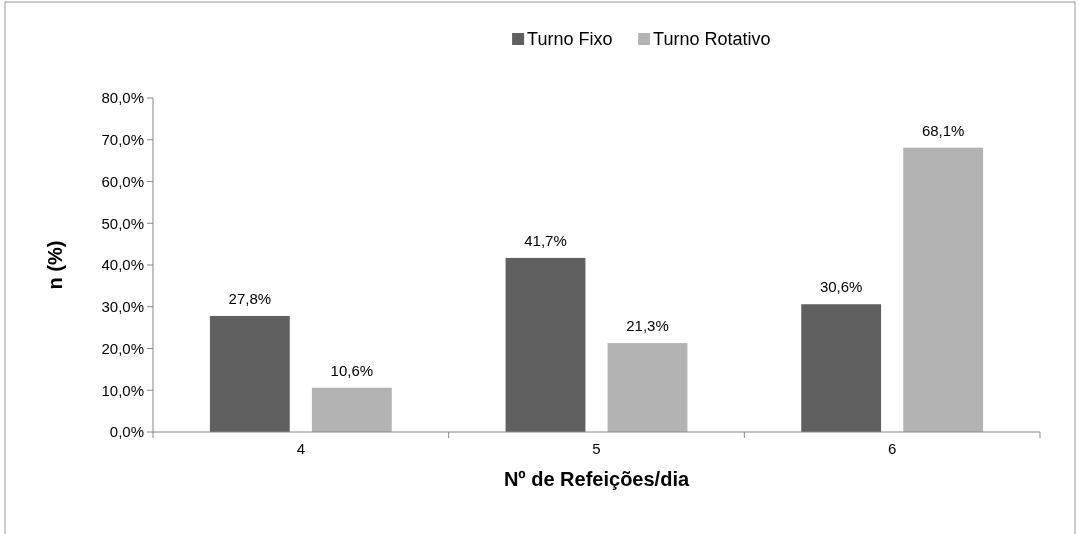 The image size is (1079, 534). I want to click on y-tick-label: 60,0%, so click(122, 181).